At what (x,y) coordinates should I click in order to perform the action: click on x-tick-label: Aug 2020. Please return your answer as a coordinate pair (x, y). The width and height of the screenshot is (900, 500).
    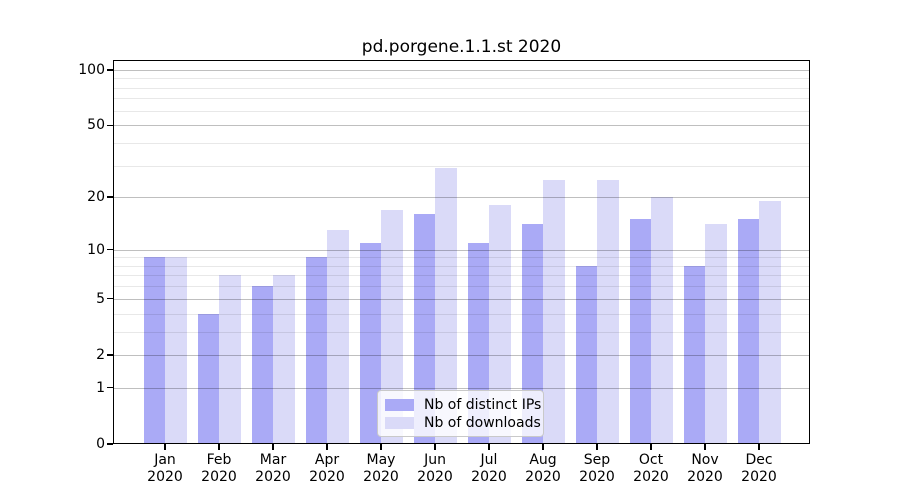
    Looking at the image, I should click on (543, 468).